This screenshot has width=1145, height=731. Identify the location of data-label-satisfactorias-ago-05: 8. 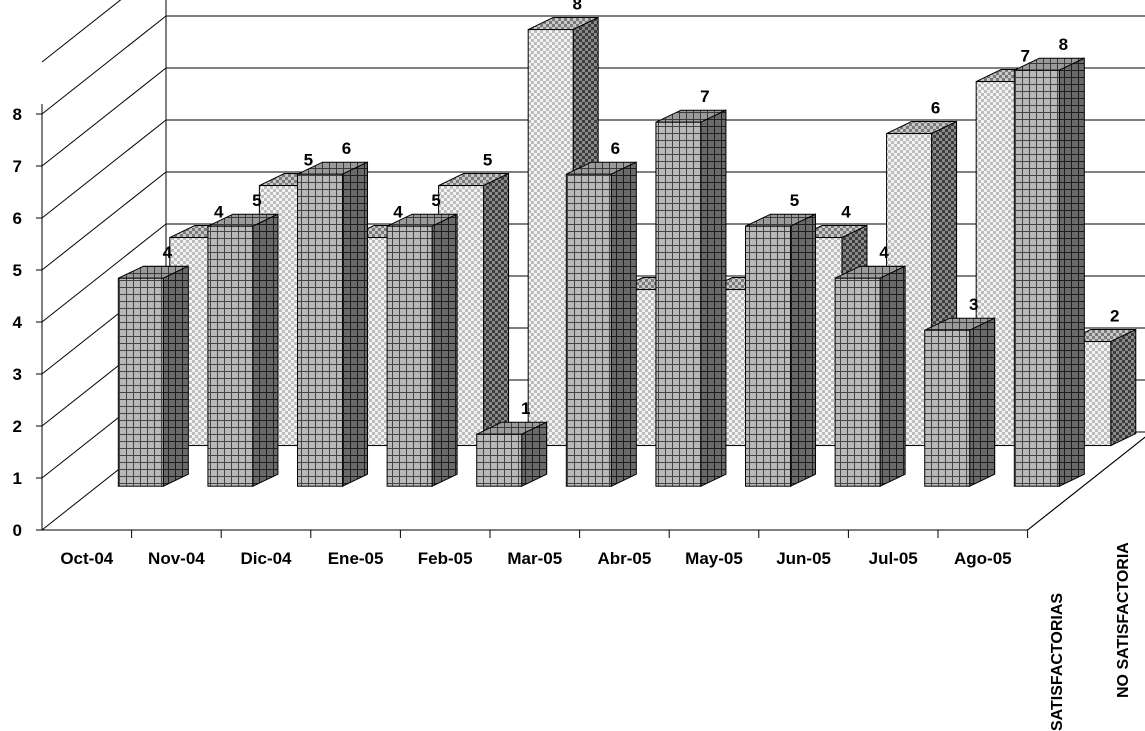
(1063, 44).